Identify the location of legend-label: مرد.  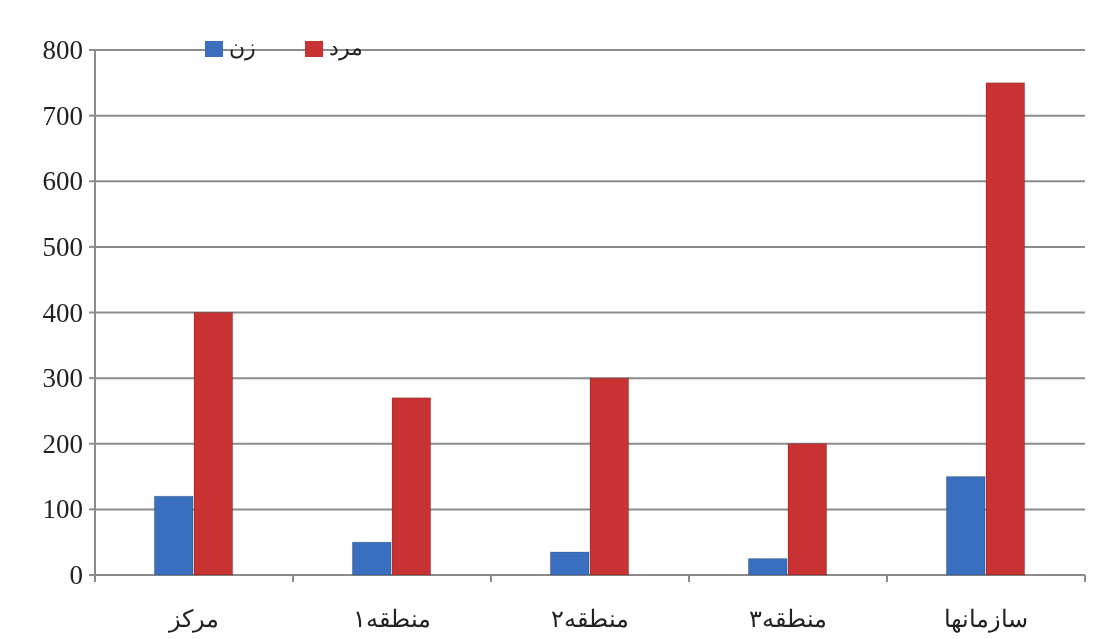
(346, 48).